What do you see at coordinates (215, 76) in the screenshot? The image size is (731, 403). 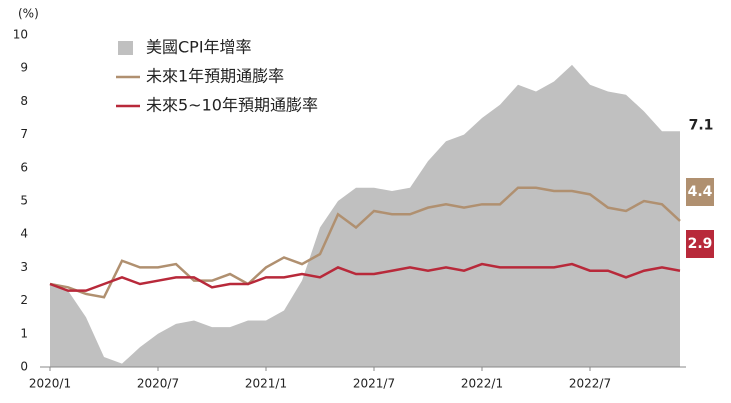 I see `legend-label: 未來1年預期通膨率` at bounding box center [215, 76].